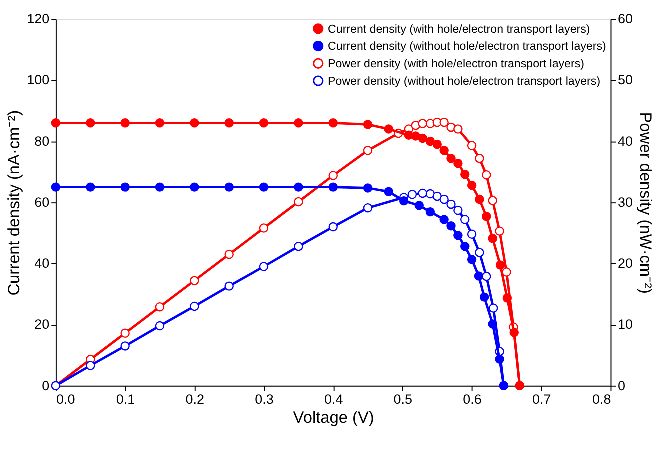 The height and width of the screenshot is (468, 659). I want to click on y-tick-label: 80, so click(42, 141).